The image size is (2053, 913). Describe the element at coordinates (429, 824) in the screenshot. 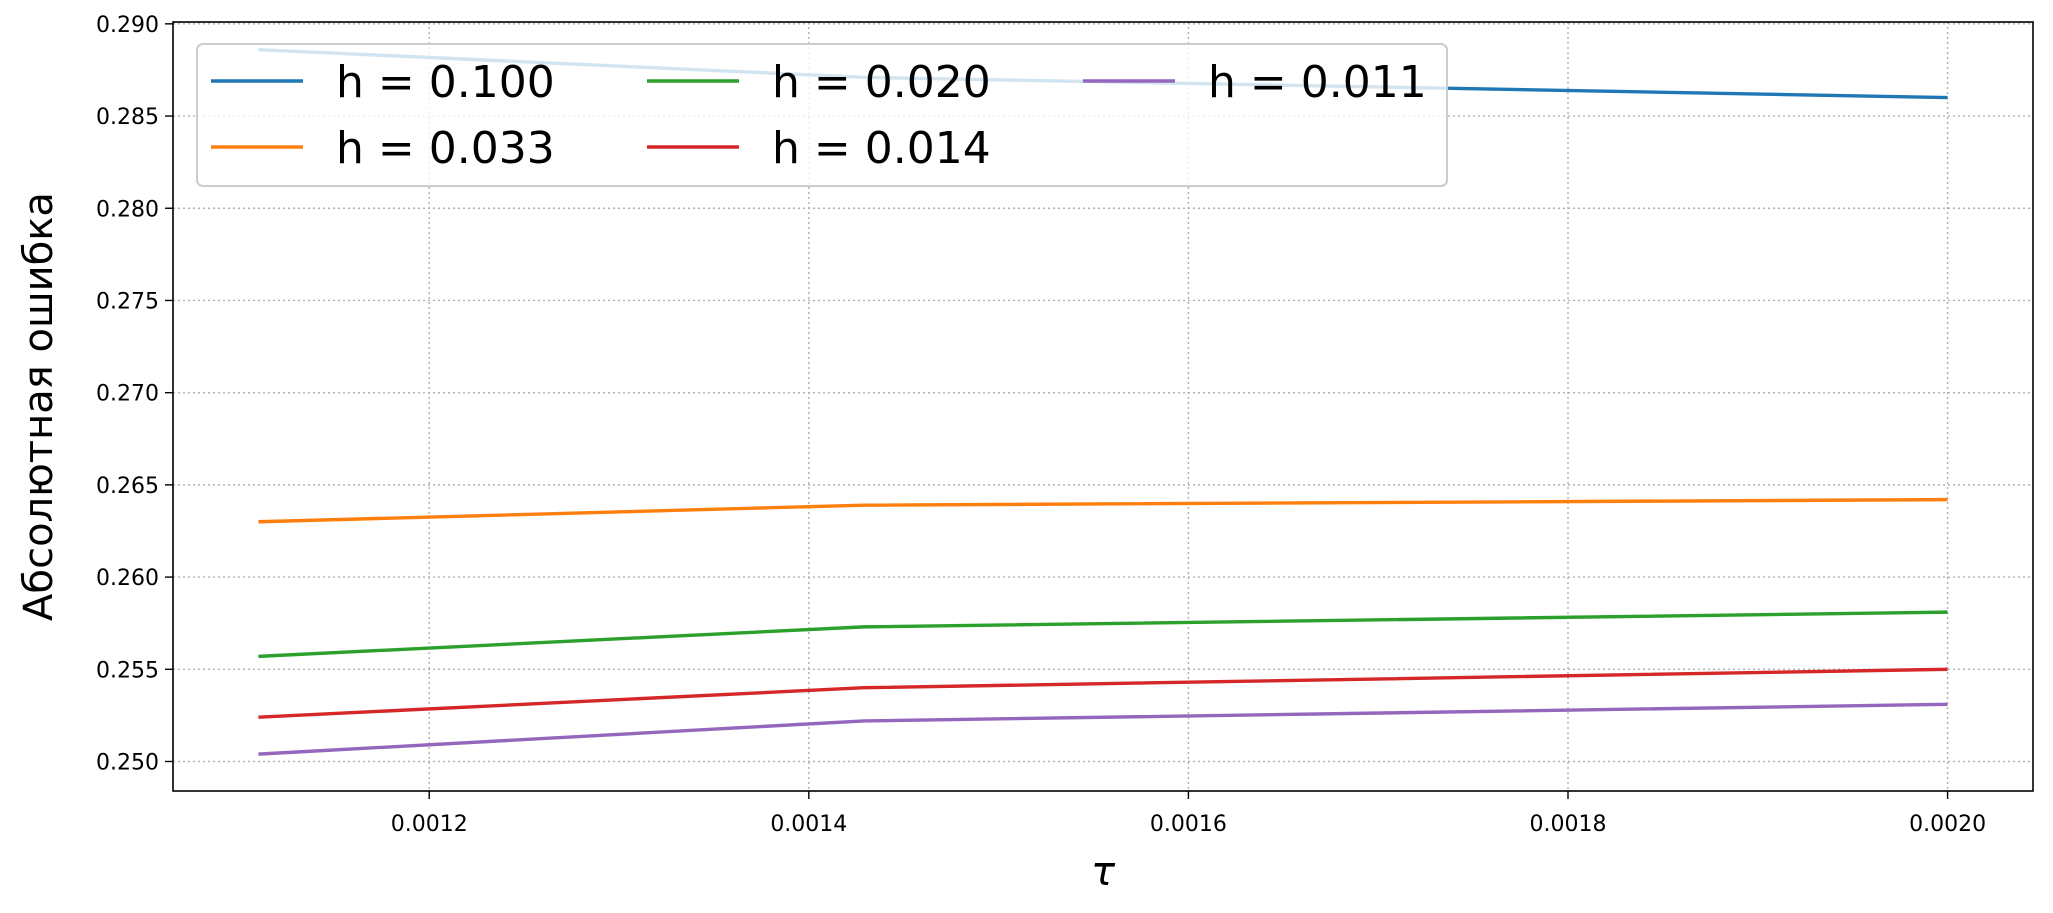

I see `x-tick-label: 0.0012` at that location.